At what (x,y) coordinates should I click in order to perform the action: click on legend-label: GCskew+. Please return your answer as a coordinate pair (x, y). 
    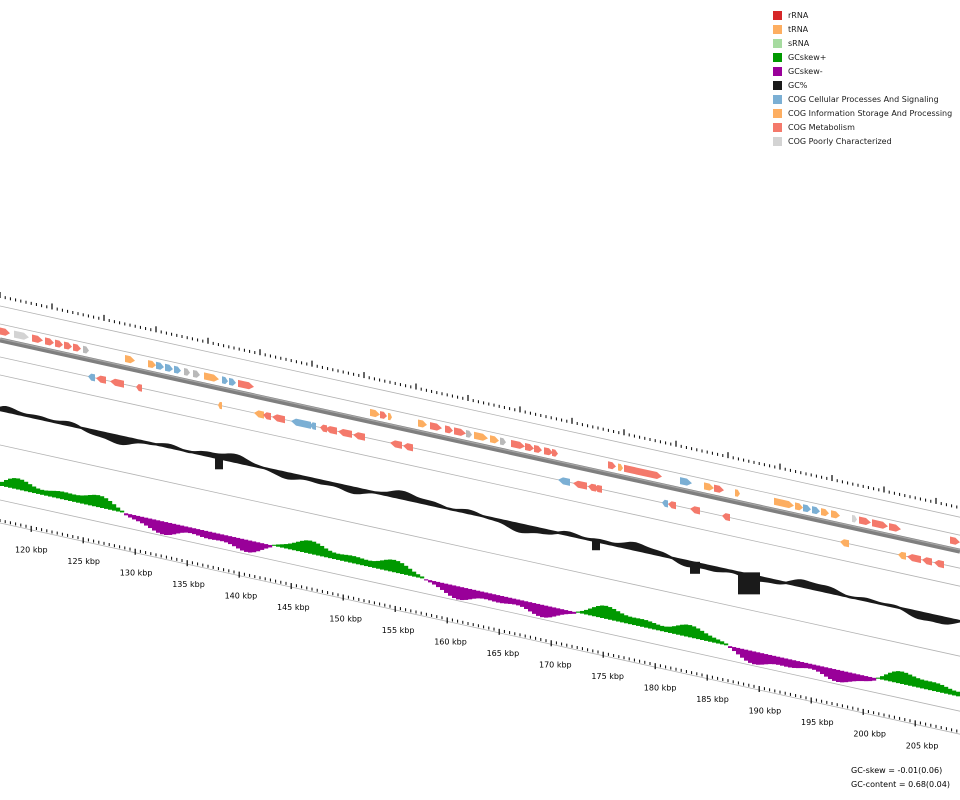
    Looking at the image, I should click on (807, 57).